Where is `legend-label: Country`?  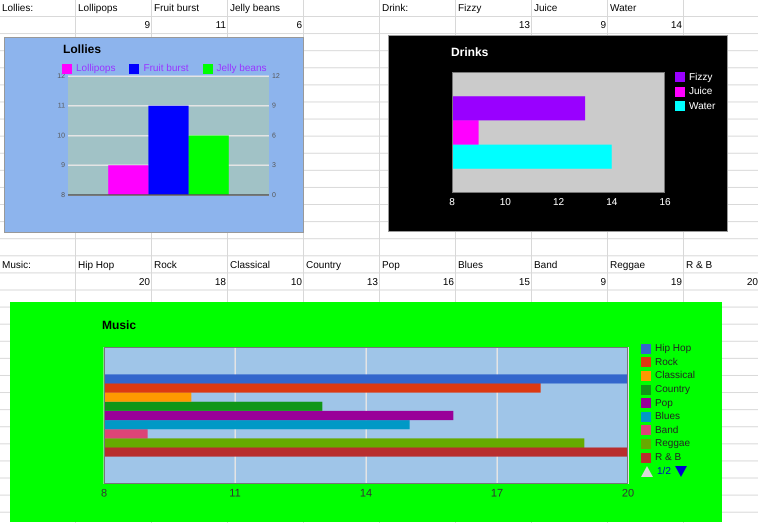 legend-label: Country is located at coordinates (672, 390).